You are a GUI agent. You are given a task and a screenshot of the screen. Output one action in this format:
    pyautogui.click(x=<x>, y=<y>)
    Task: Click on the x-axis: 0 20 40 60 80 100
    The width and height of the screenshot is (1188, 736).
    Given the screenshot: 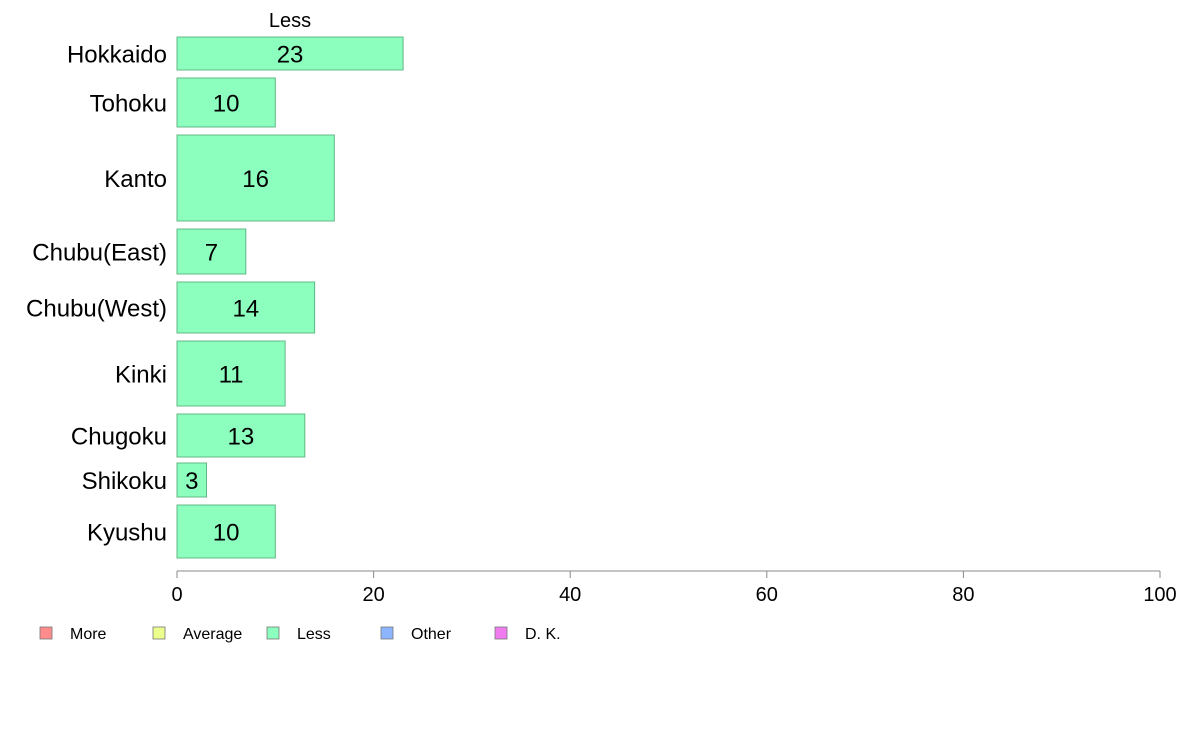 What is the action you would take?
    pyautogui.click(x=674, y=588)
    